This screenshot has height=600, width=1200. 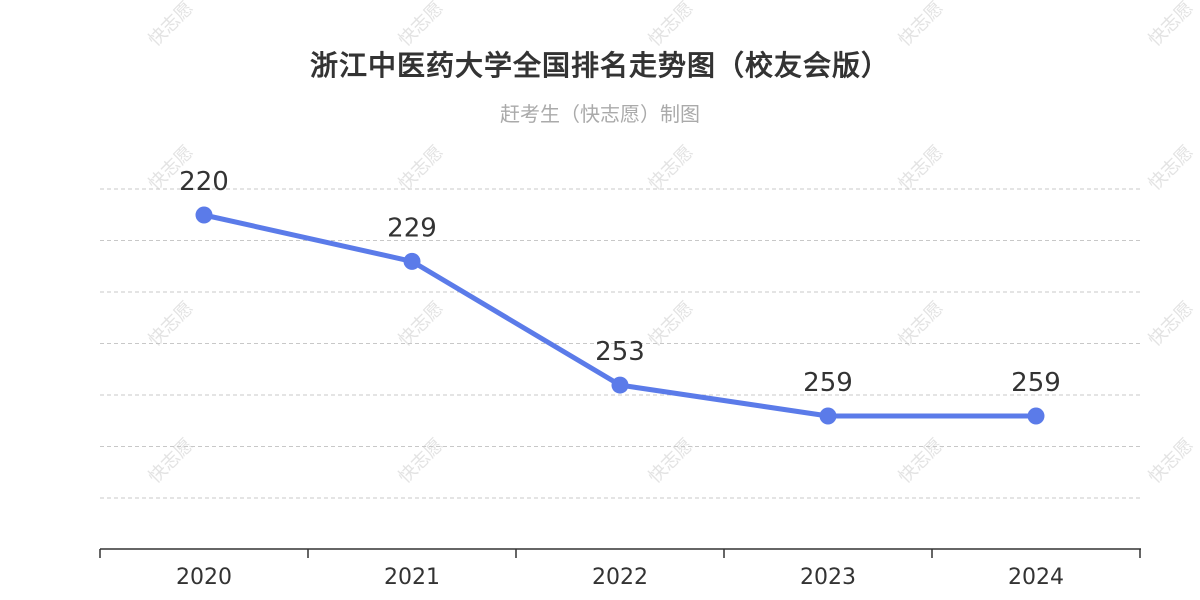 I want to click on x-tick-label: 2022, so click(x=620, y=577).